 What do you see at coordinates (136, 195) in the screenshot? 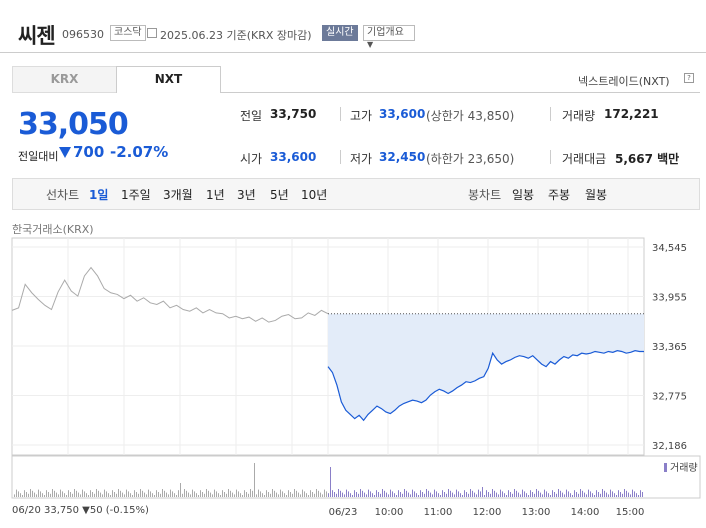
I see `period-1w: 1주일` at bounding box center [136, 195].